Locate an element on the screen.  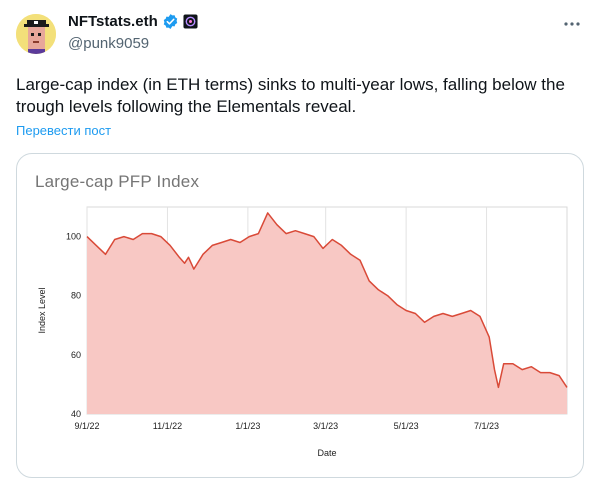
more-options-button is located at coordinates (572, 24).